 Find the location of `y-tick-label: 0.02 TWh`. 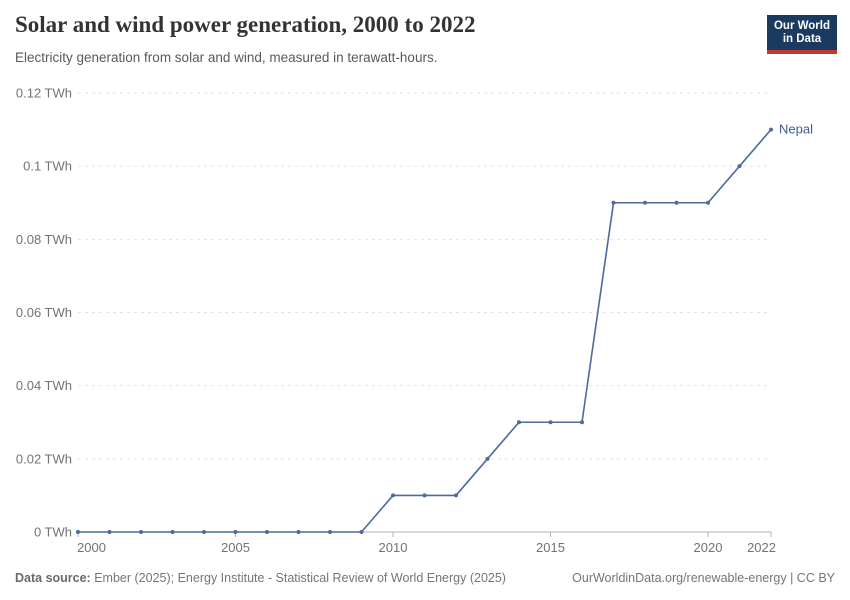

y-tick-label: 0.02 TWh is located at coordinates (44, 458).